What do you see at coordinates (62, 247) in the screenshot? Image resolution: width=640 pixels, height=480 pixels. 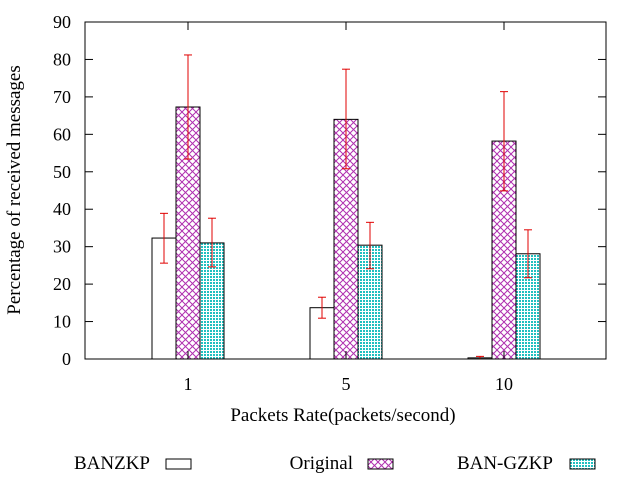 I see `y-tick-label: 30` at bounding box center [62, 247].